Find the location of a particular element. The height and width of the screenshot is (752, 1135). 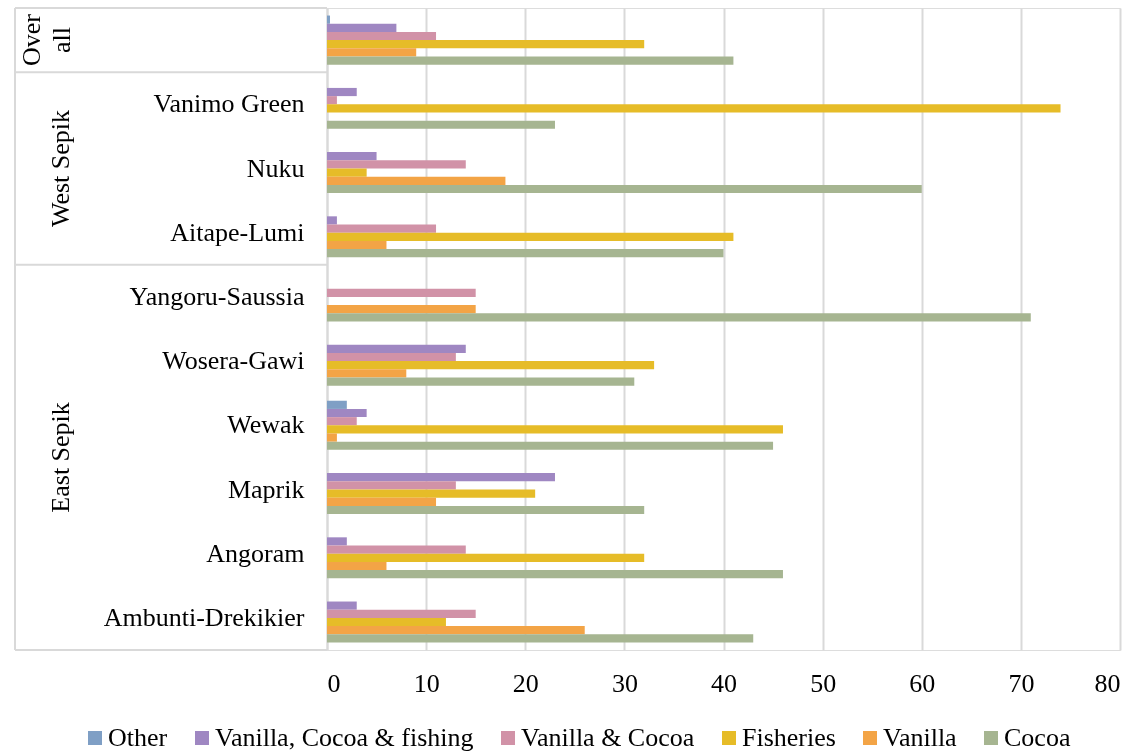

x-tick-label: 60 is located at coordinates (922, 683).